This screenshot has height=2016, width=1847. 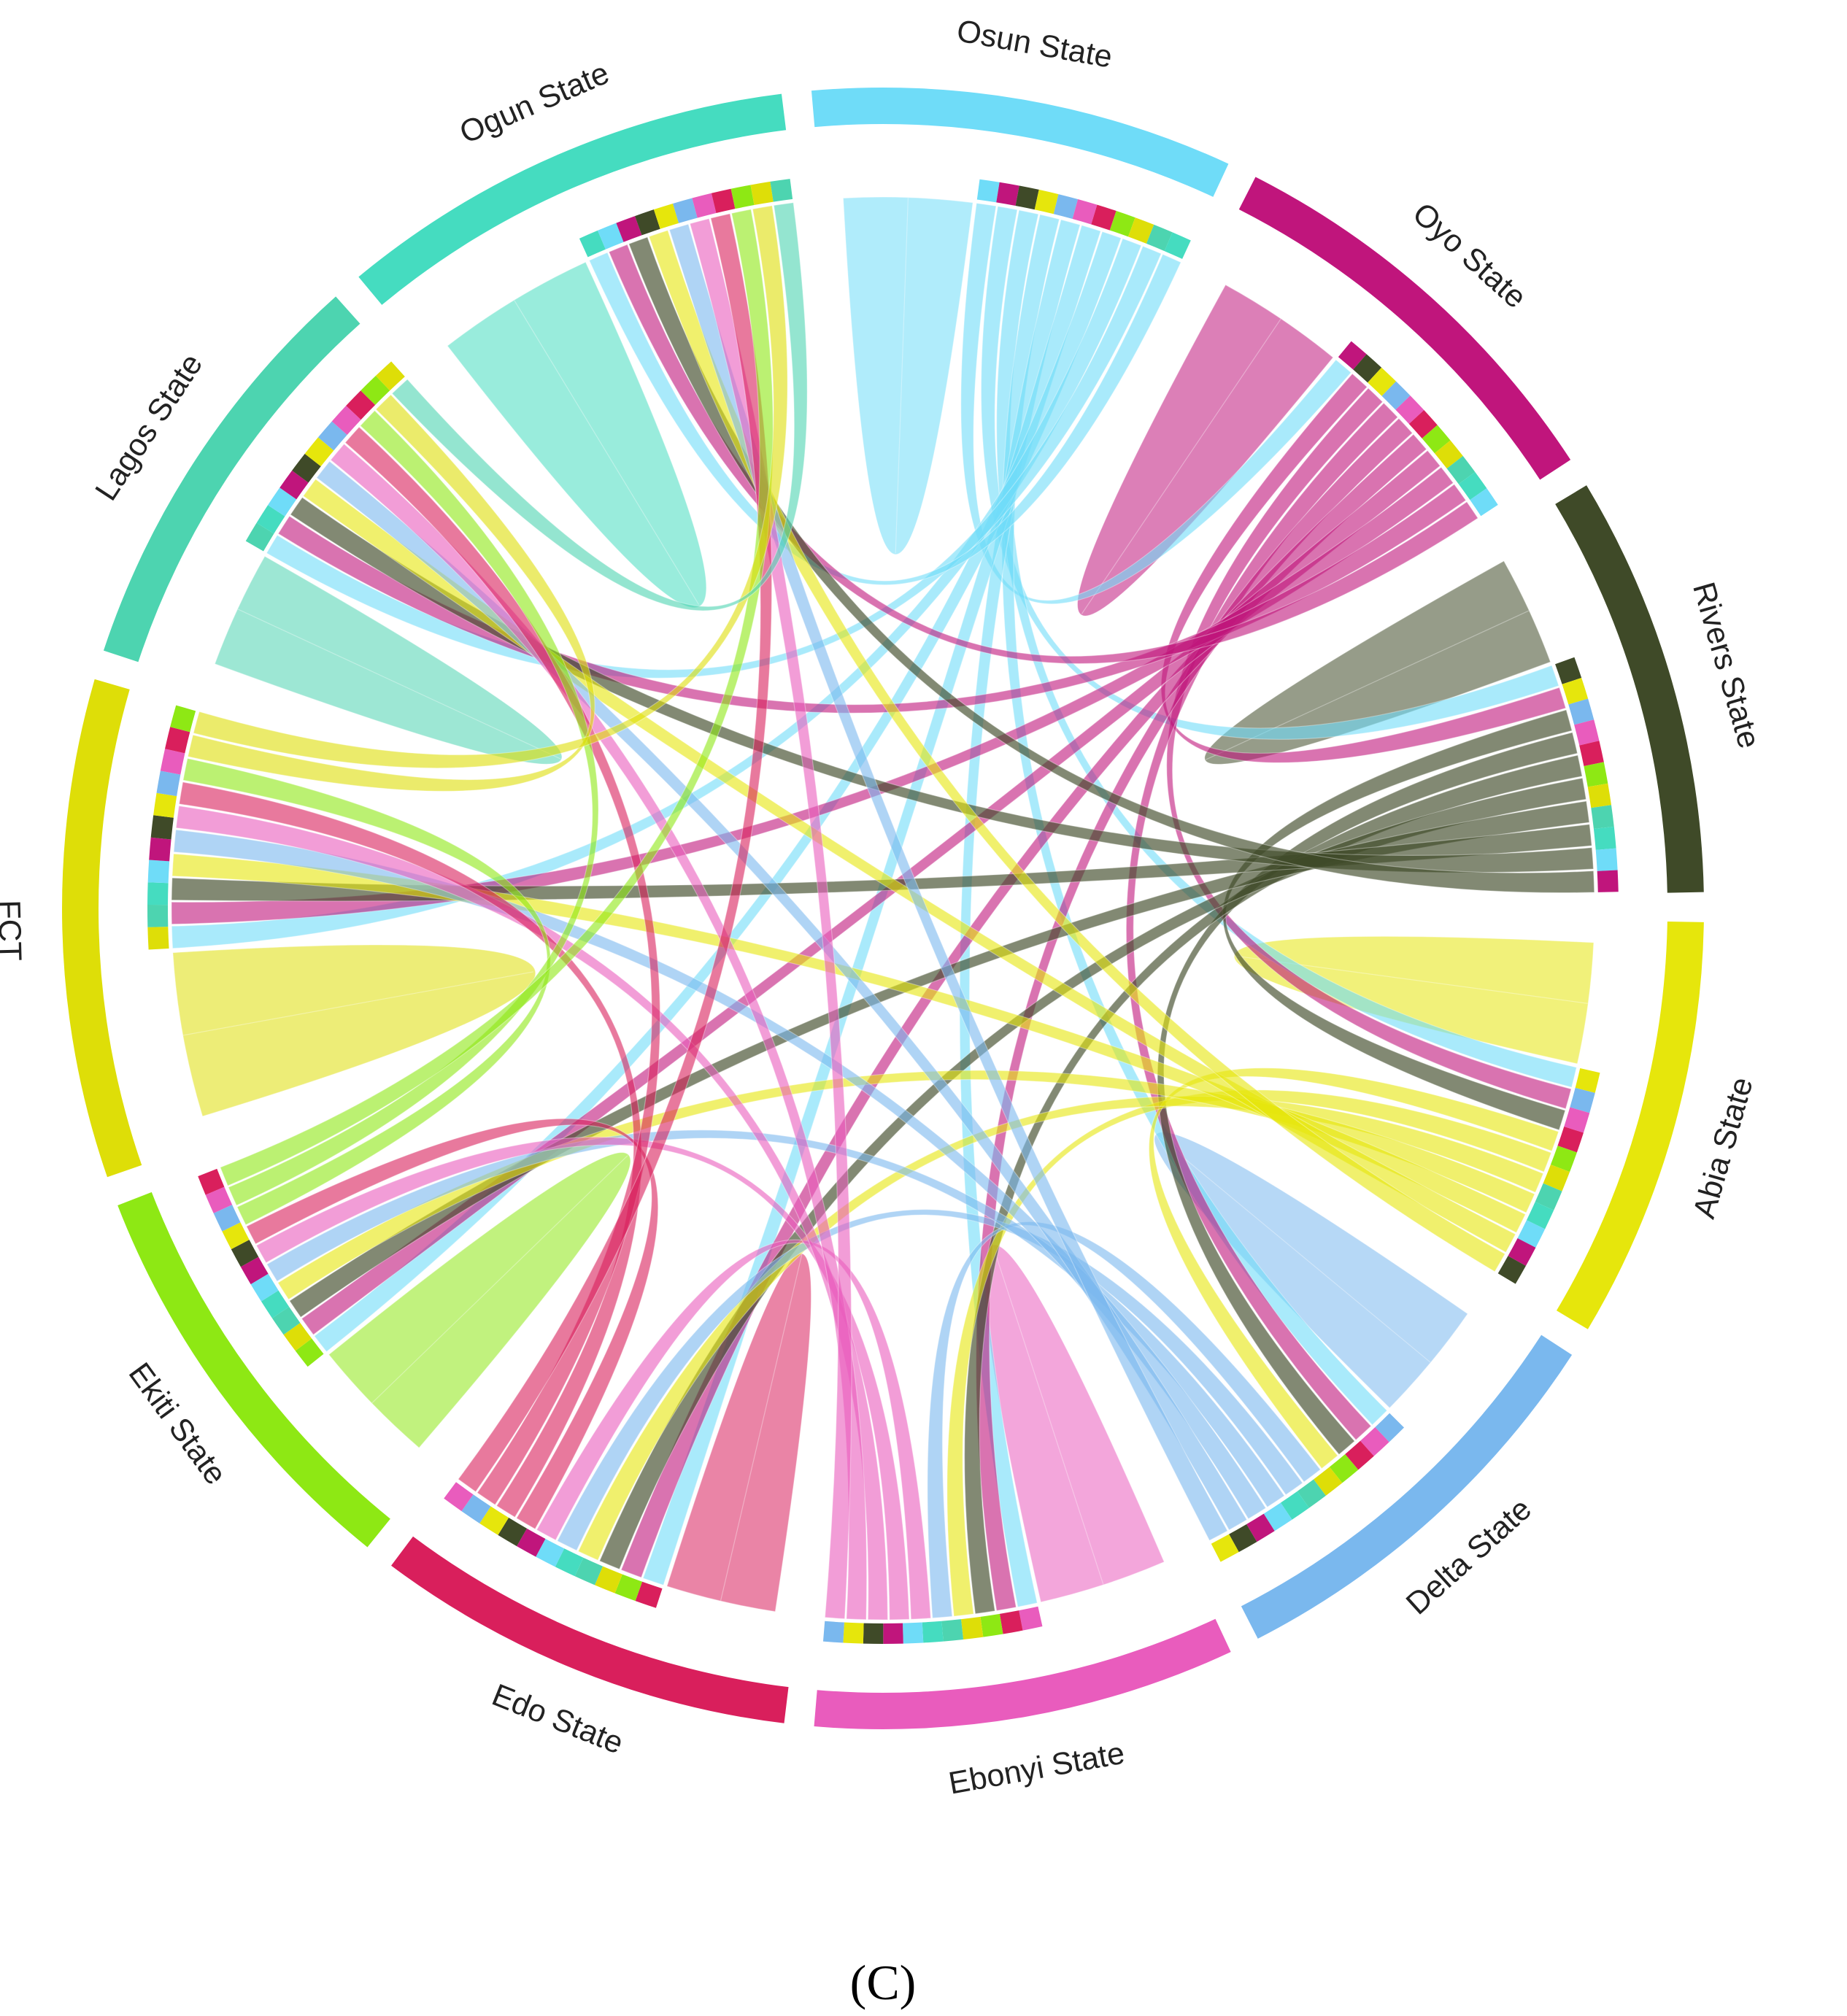 What do you see at coordinates (558, 1719) in the screenshot?
I see `sector-label-7: Edo State` at bounding box center [558, 1719].